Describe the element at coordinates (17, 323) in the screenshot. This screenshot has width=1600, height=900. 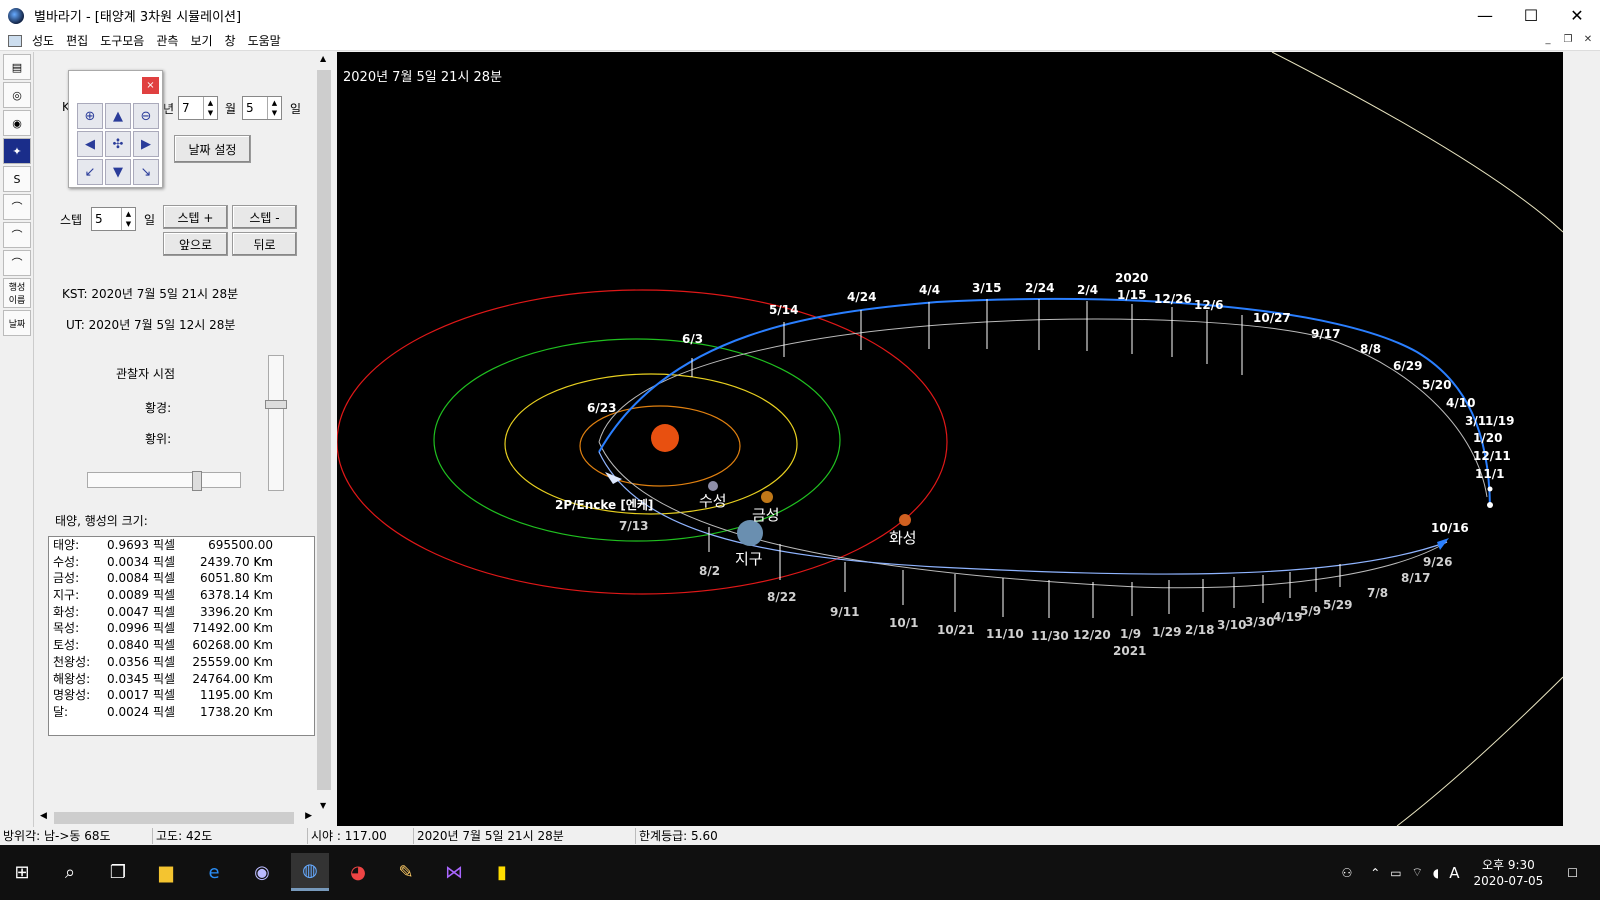
I see `date-button: 날짜` at that location.